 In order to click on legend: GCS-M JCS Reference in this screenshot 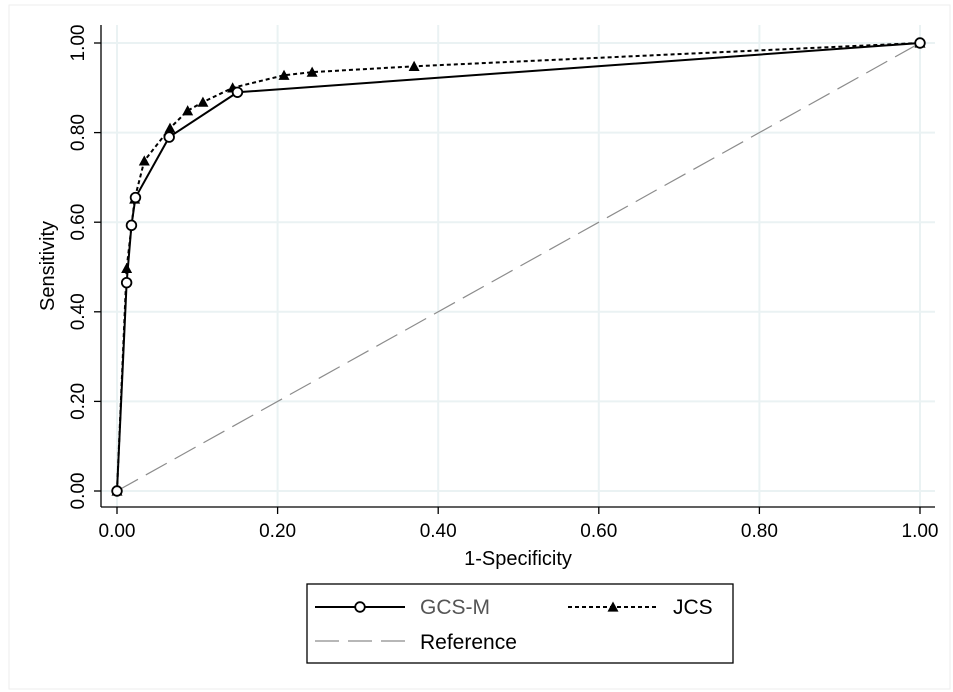, I will do `click(520, 623)`.